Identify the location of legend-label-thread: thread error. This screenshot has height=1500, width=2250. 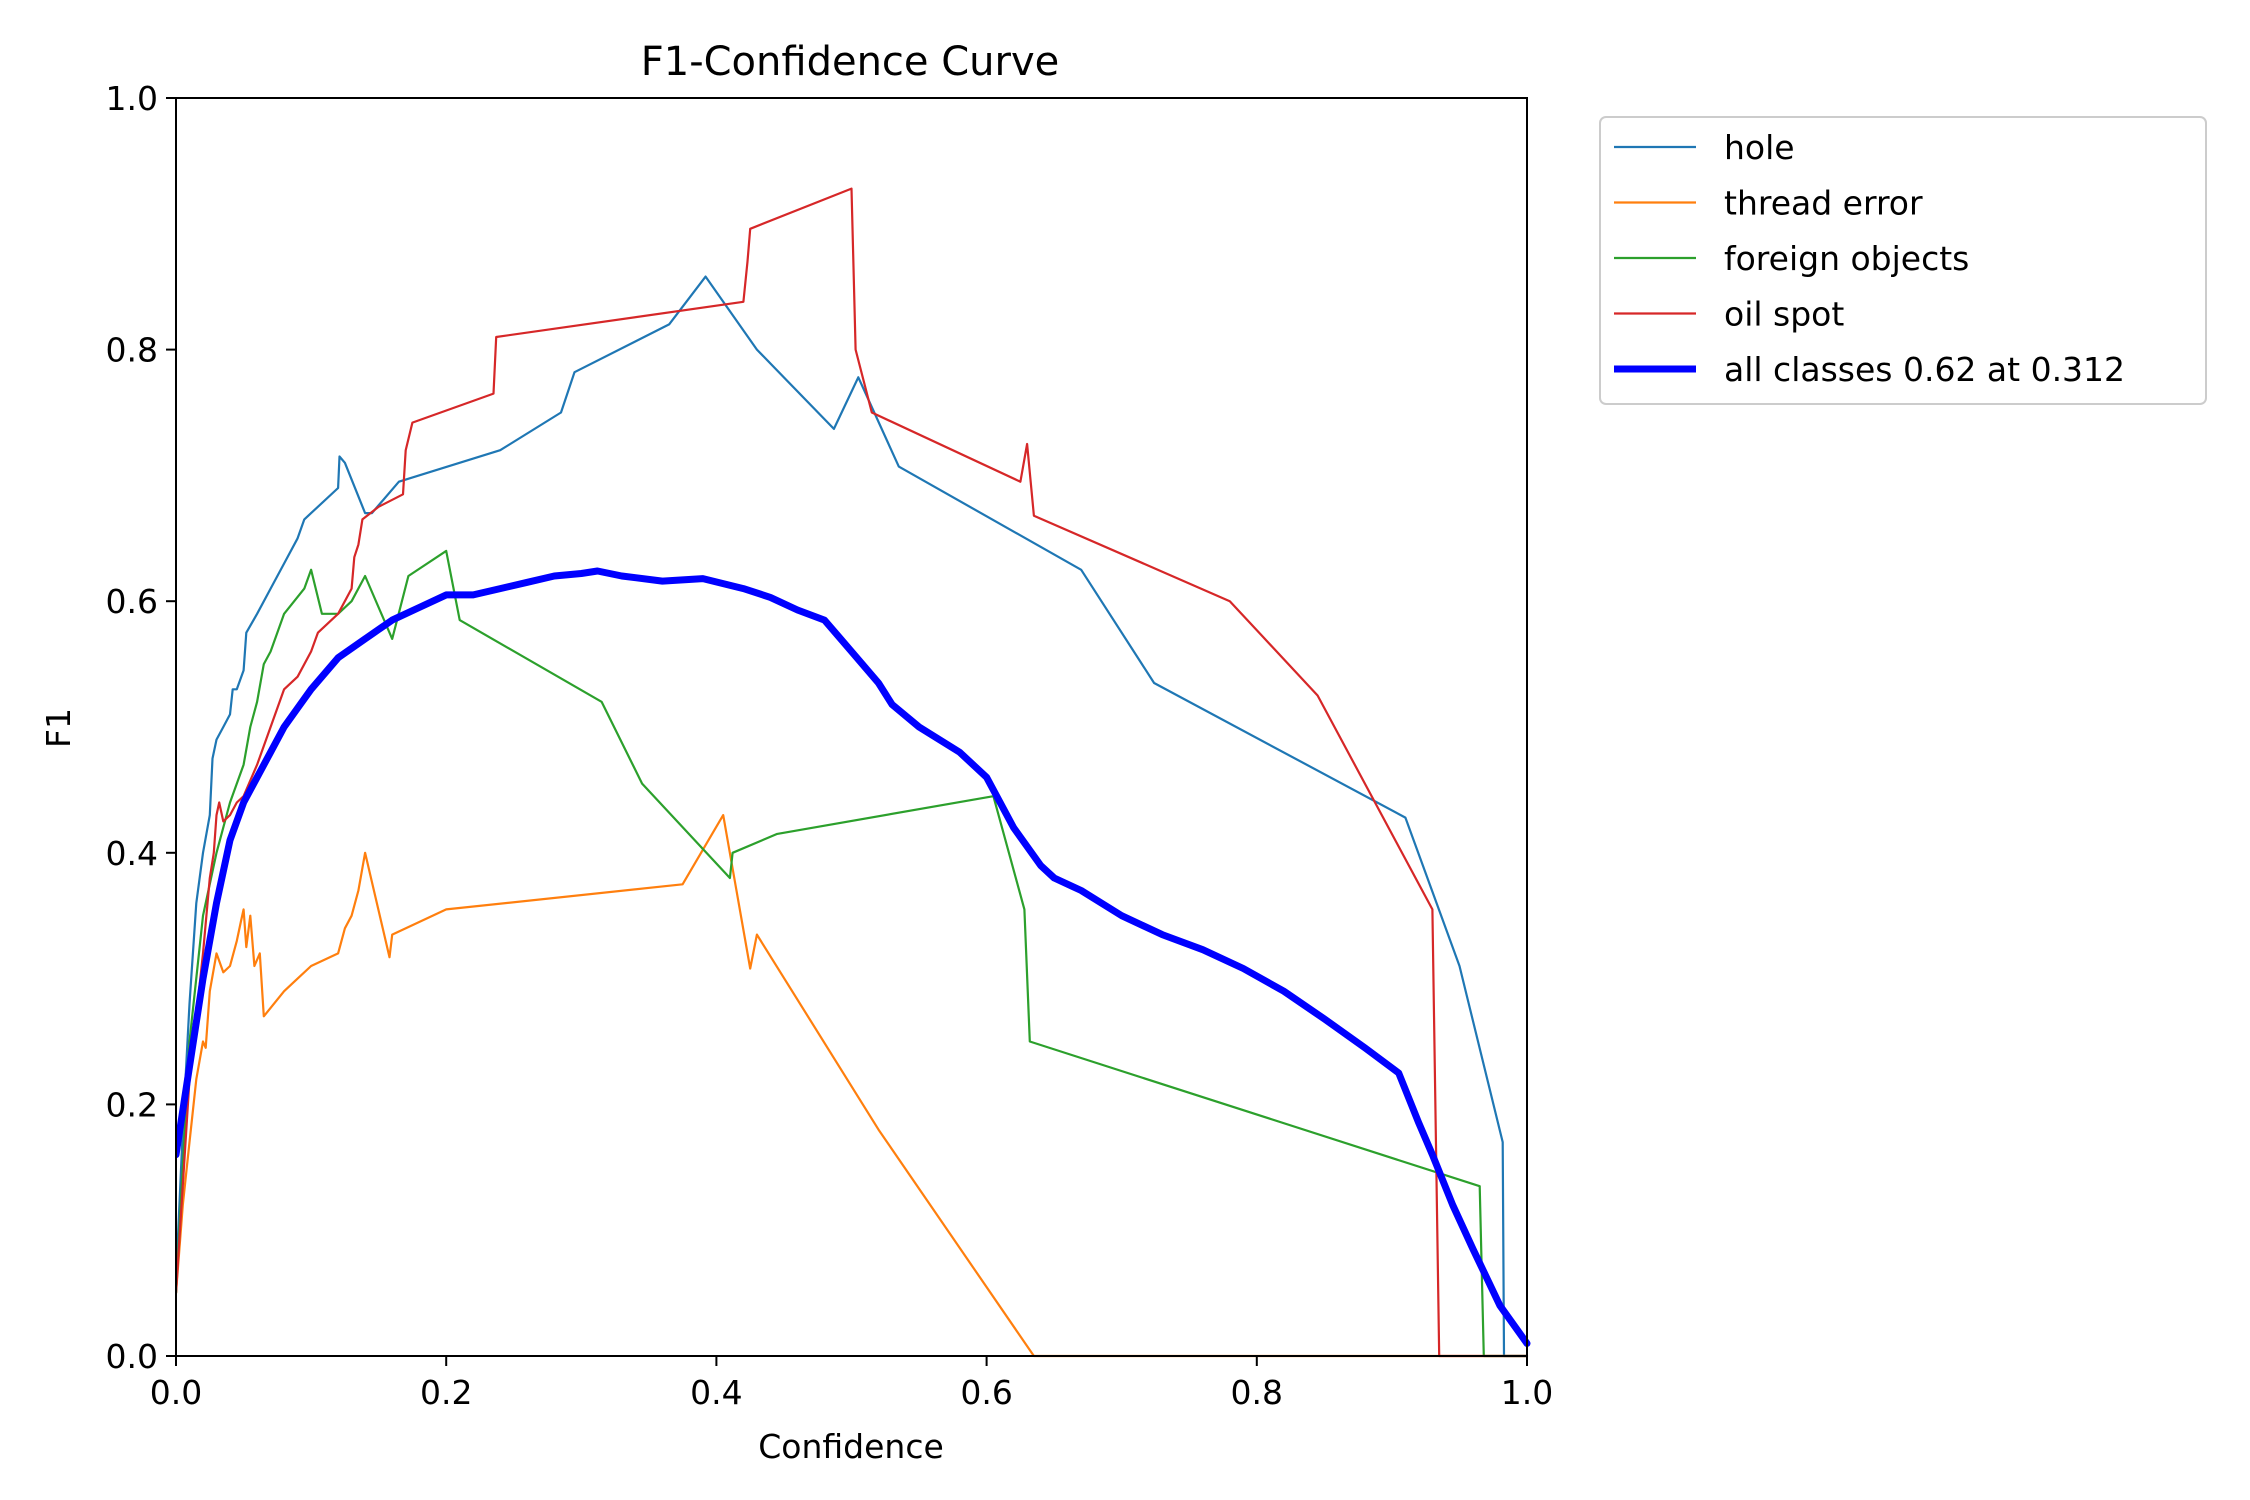
(1823, 203).